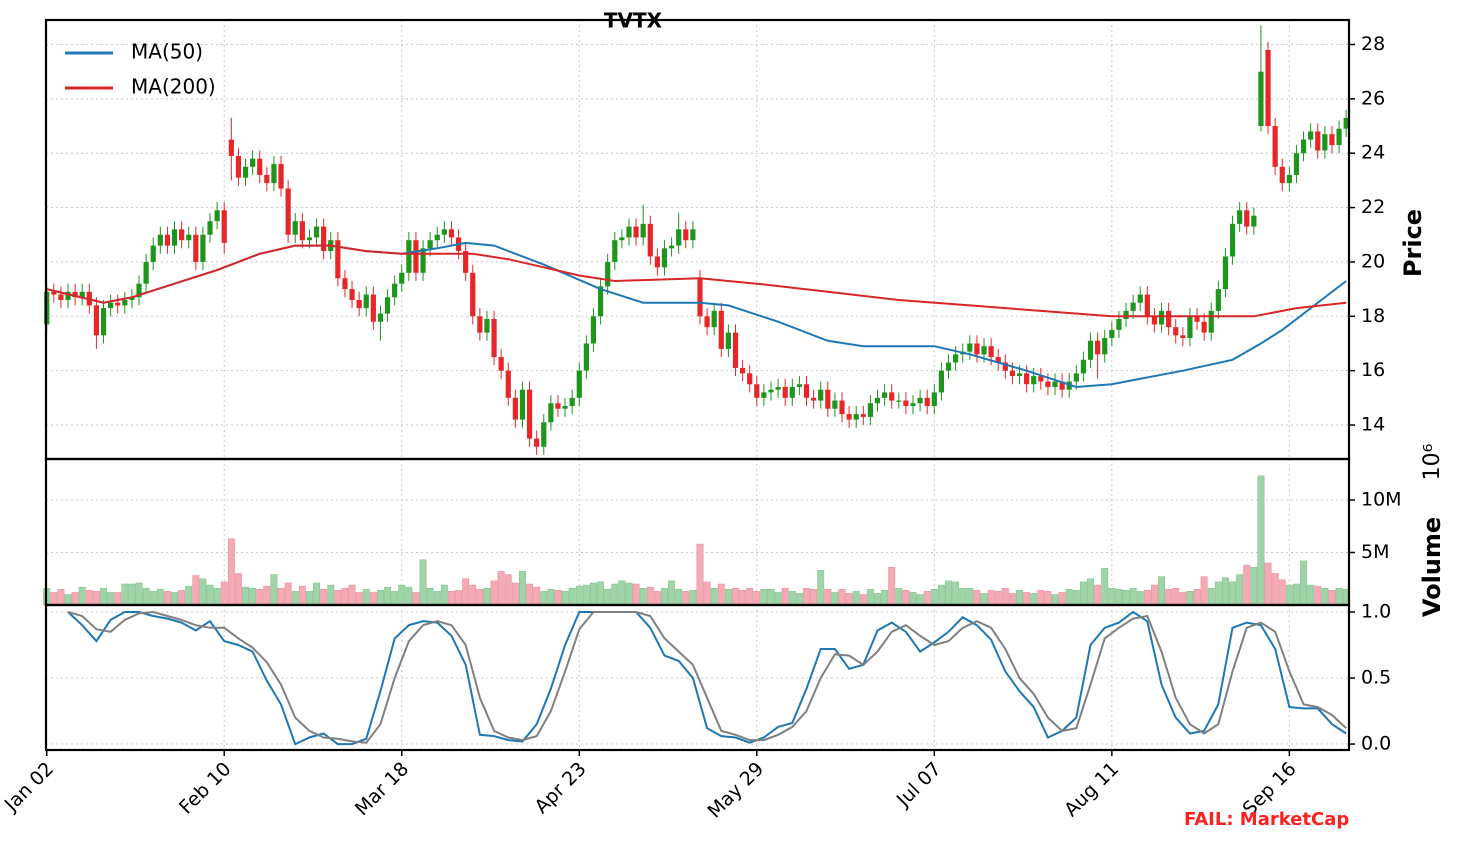  What do you see at coordinates (1373, 44) in the screenshot?
I see `y-tick-label: 28` at bounding box center [1373, 44].